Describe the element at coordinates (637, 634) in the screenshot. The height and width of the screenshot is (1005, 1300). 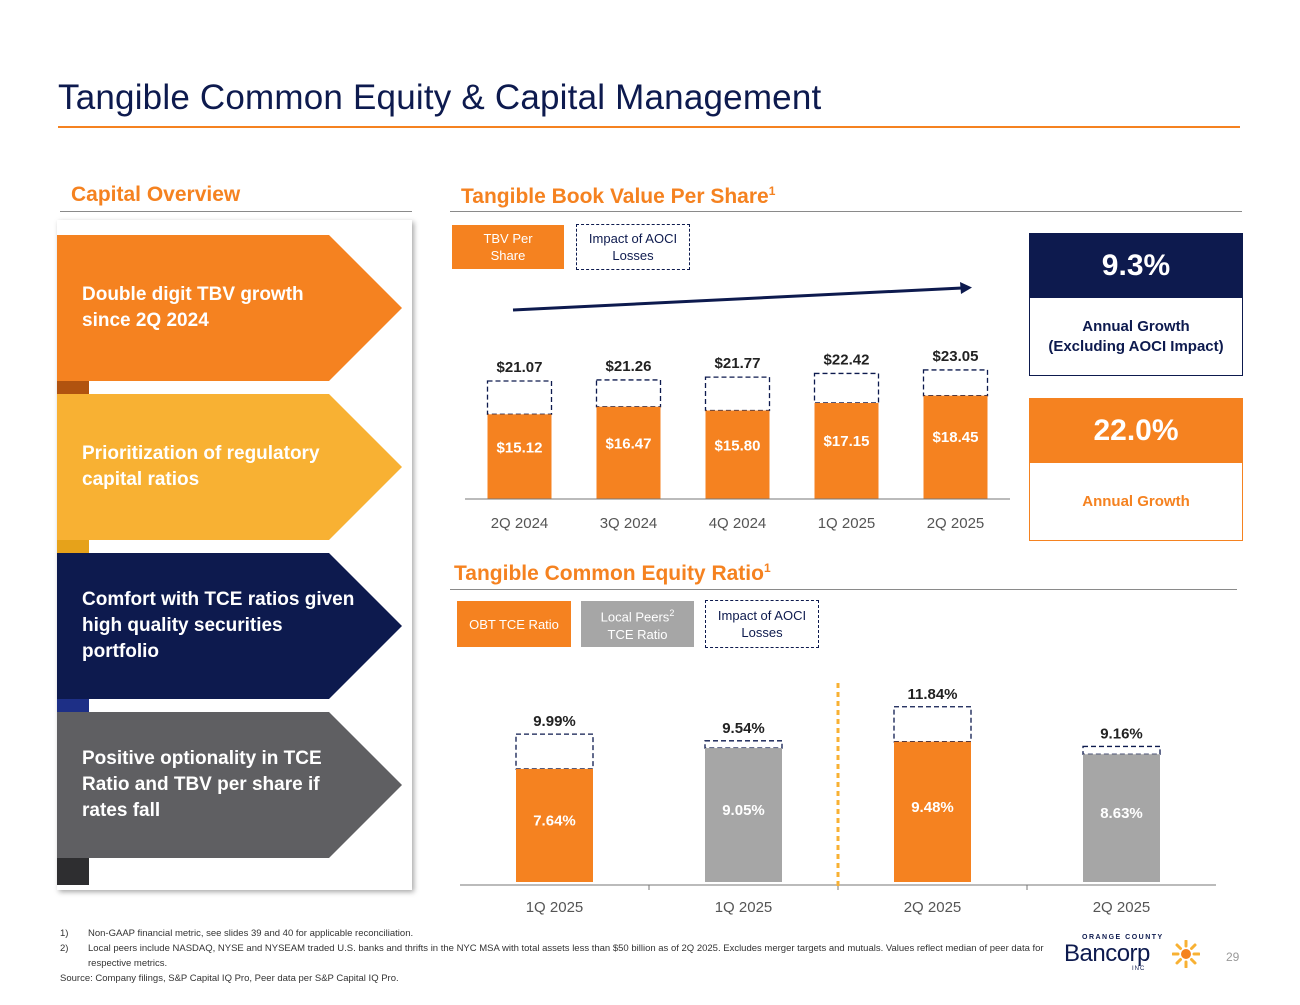
I see `tce-legend-peers-line2: TCE Ratio` at that location.